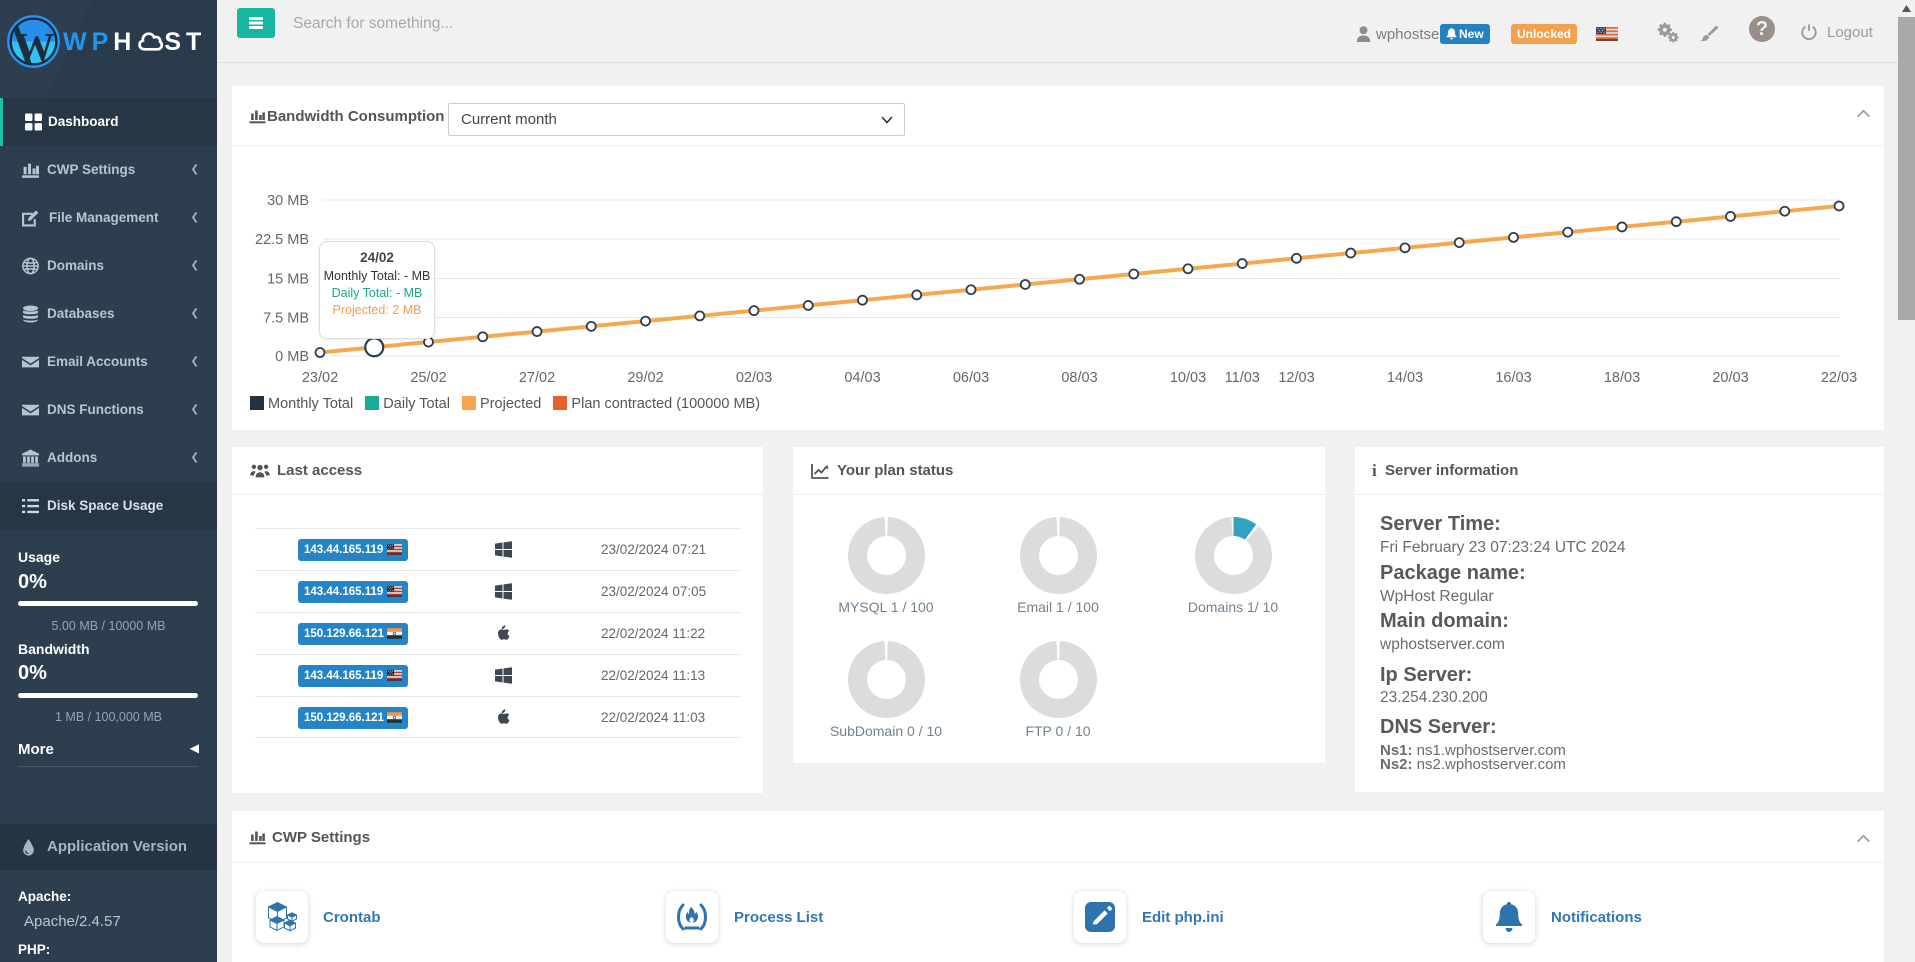  What do you see at coordinates (320, 378) in the screenshot?
I see `svg-text: 23/02` at bounding box center [320, 378].